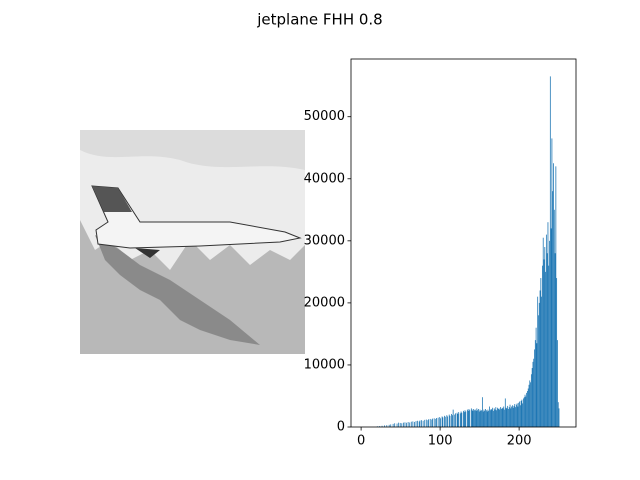 The height and width of the screenshot is (480, 640). Describe the element at coordinates (324, 178) in the screenshot. I see `y-tick-label: 40000` at that location.